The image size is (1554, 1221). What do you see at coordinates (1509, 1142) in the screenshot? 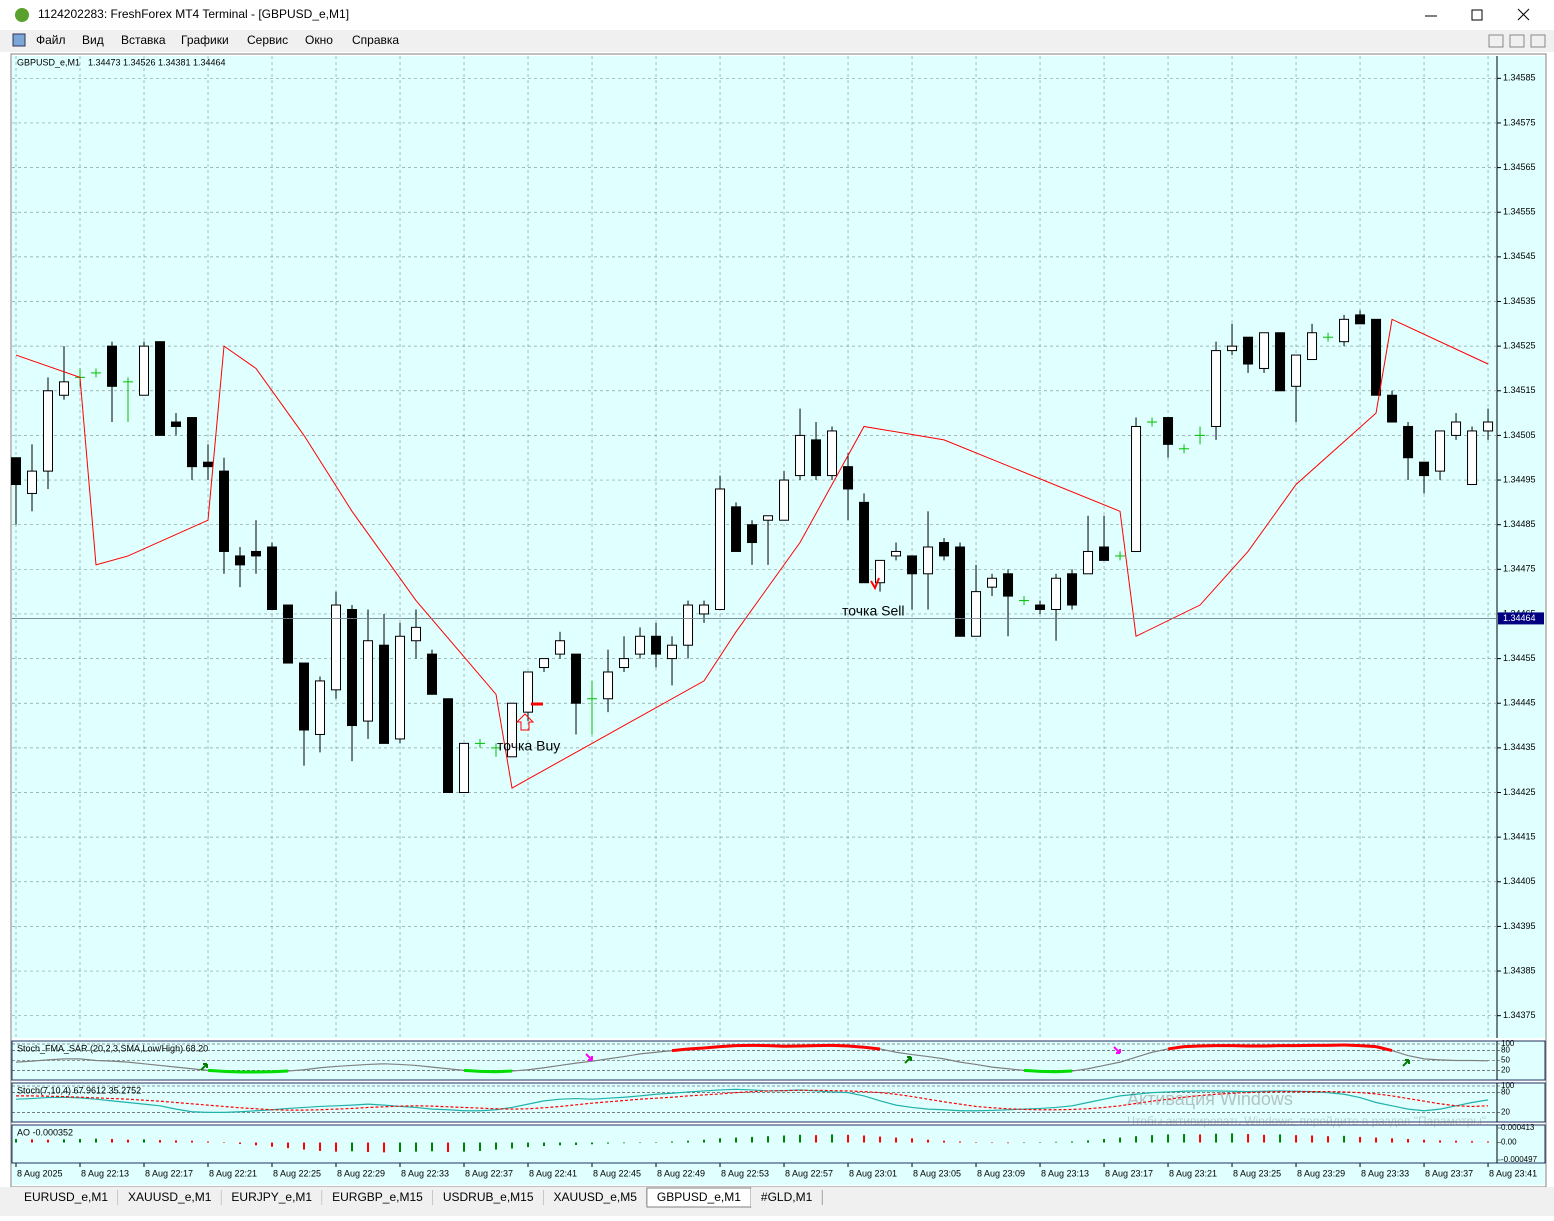
I see `y-tick-label: 0.00` at bounding box center [1509, 1142].